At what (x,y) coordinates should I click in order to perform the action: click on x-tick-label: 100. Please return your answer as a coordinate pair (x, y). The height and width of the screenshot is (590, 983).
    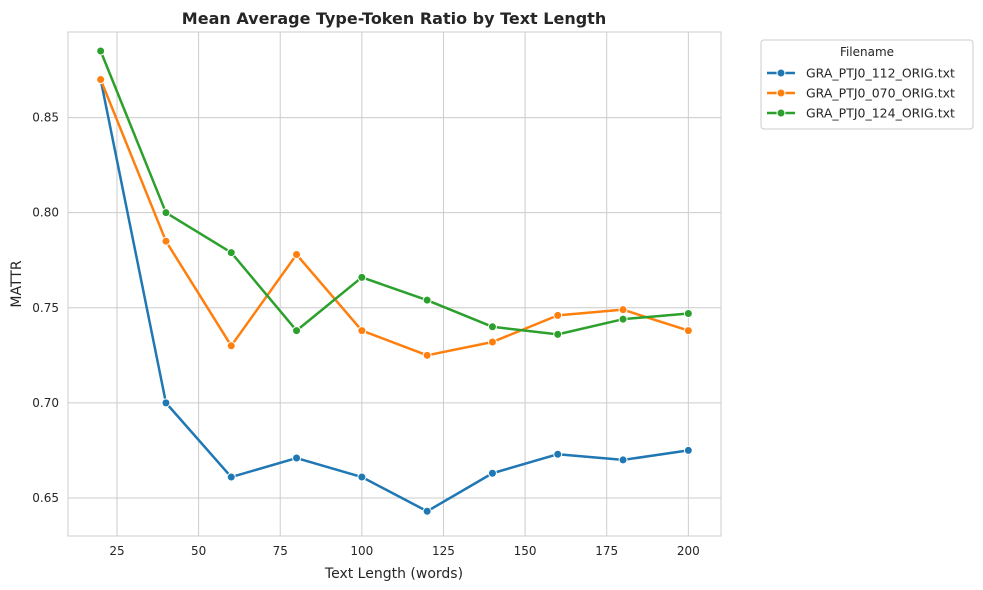
    Looking at the image, I should click on (361, 551).